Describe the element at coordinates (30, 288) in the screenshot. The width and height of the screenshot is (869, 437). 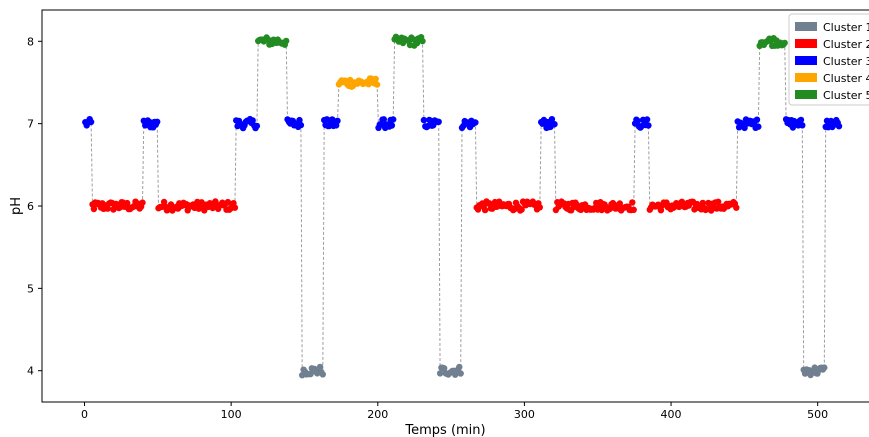
I see `y-tick-label: 5` at that location.